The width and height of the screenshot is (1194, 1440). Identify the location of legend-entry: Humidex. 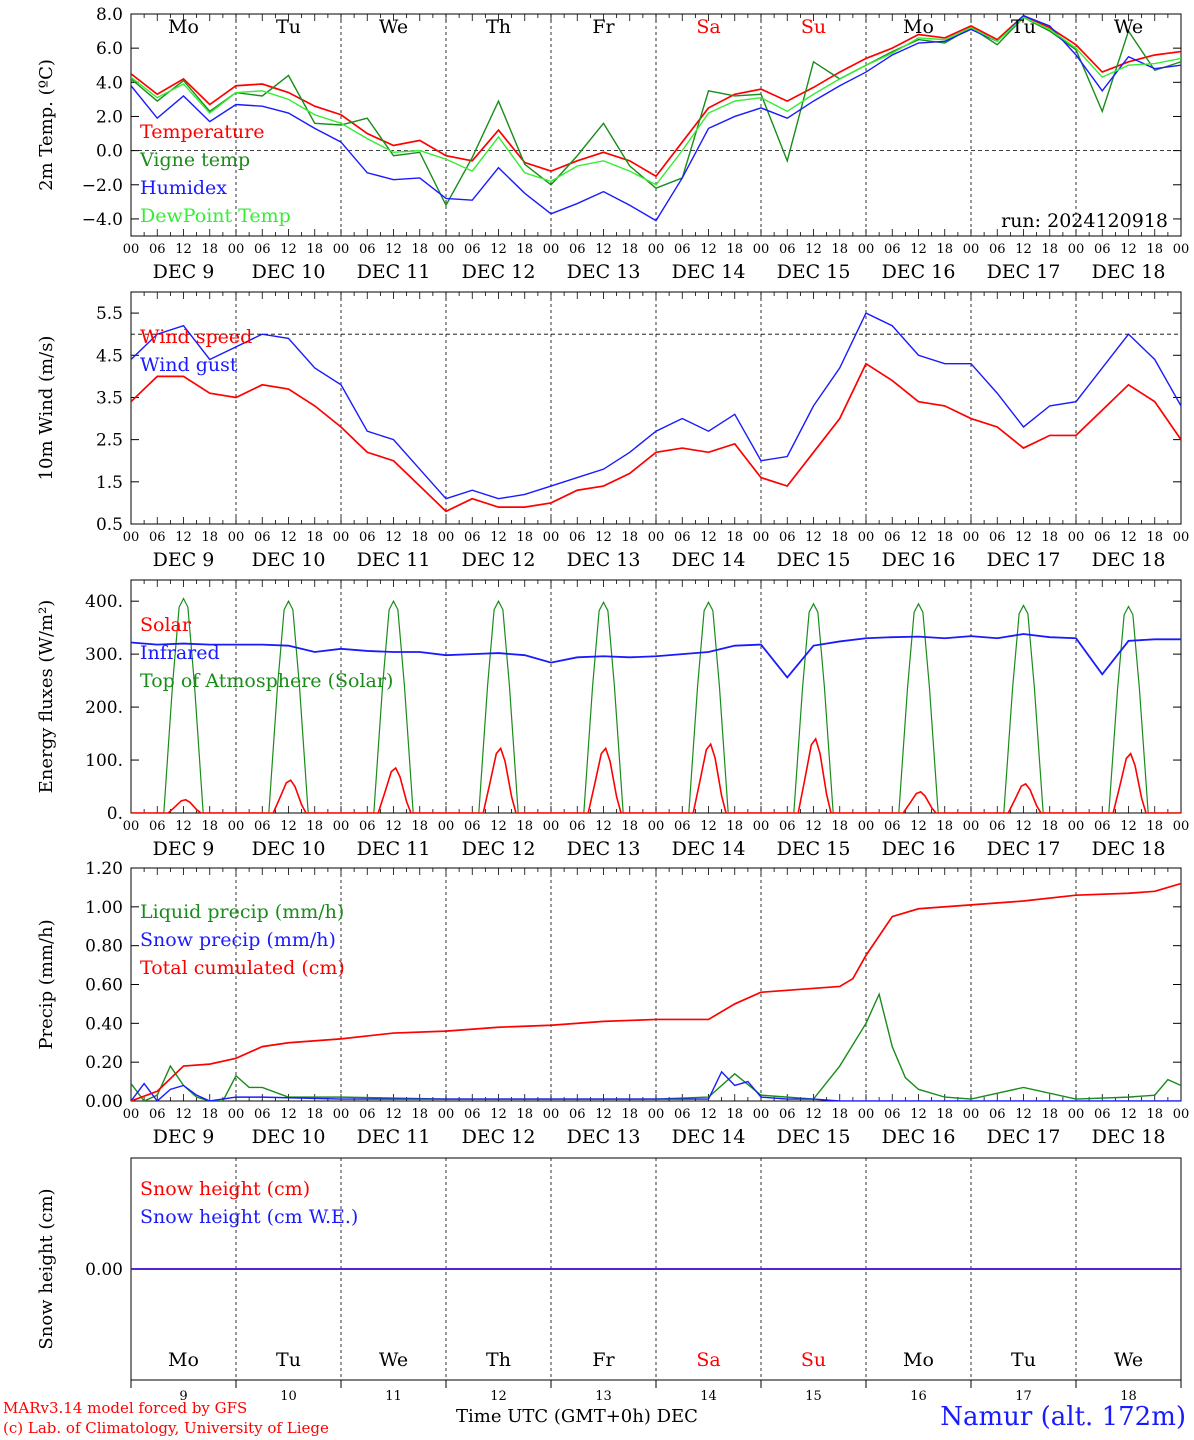
(183, 188).